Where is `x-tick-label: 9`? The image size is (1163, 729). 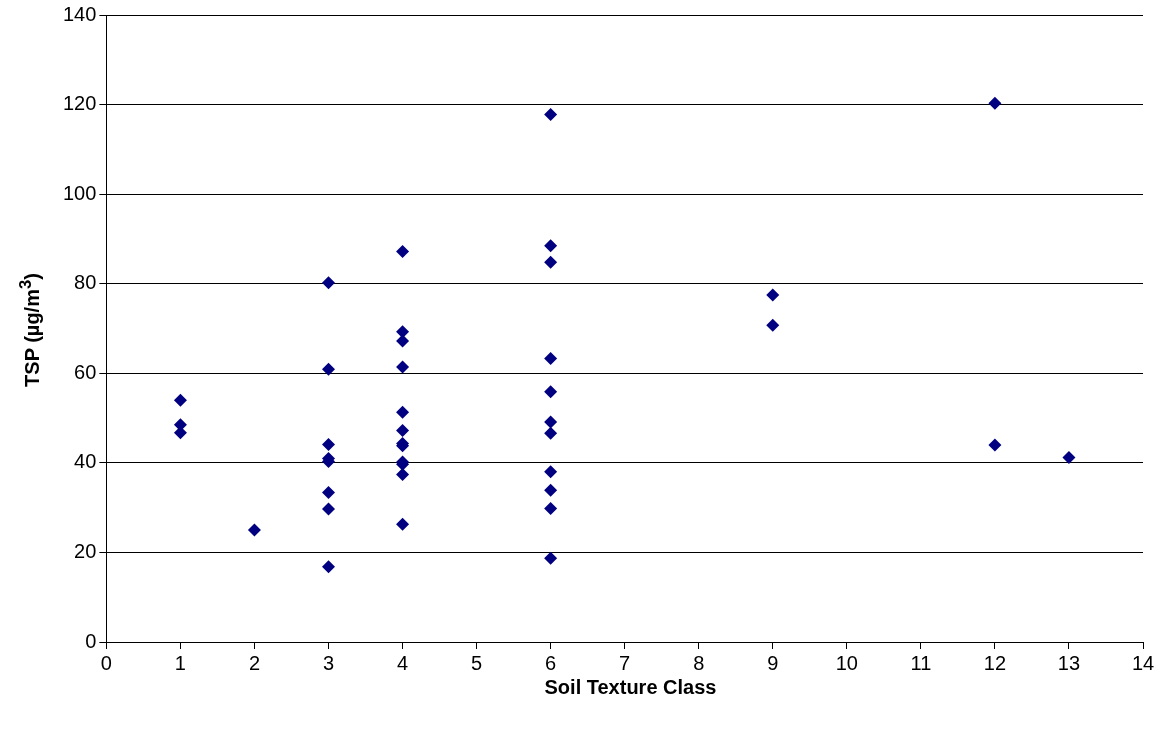 x-tick-label: 9 is located at coordinates (773, 662).